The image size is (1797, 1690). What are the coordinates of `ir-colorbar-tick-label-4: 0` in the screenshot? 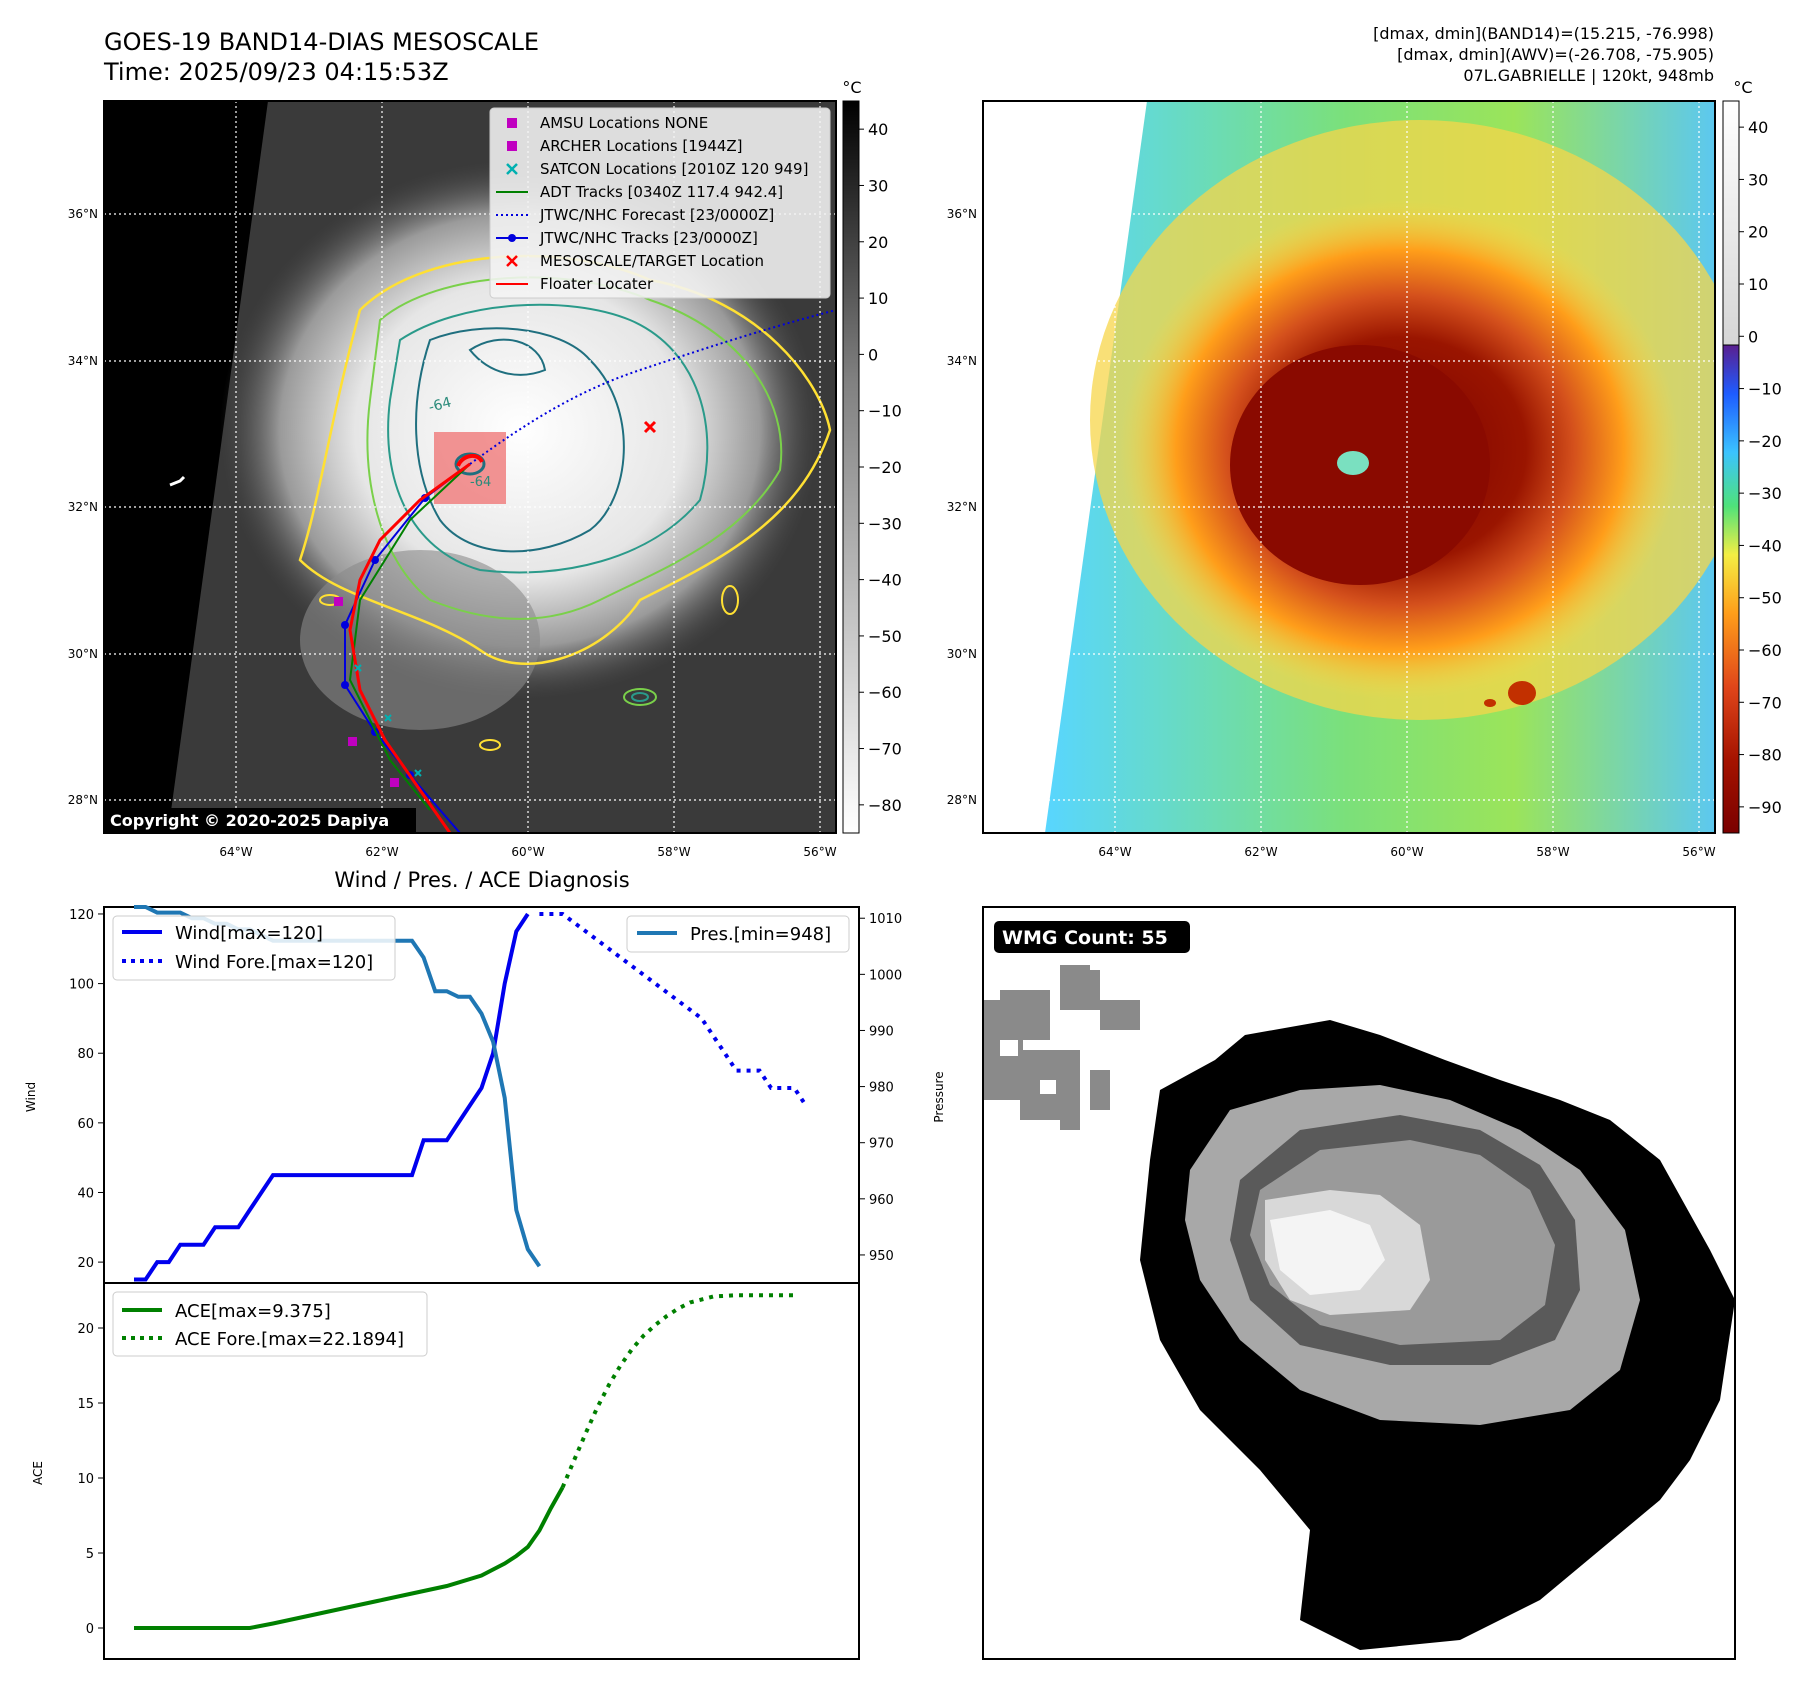 It's located at (873, 354).